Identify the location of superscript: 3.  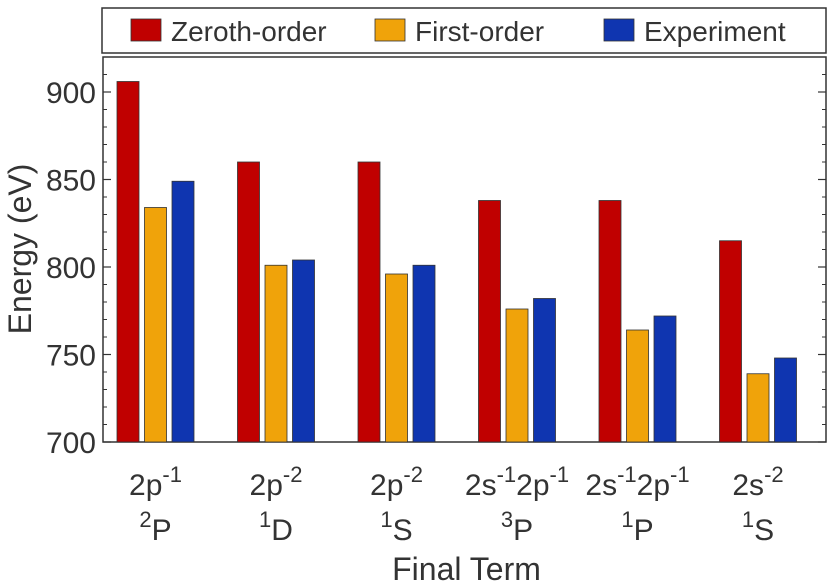
(507, 519).